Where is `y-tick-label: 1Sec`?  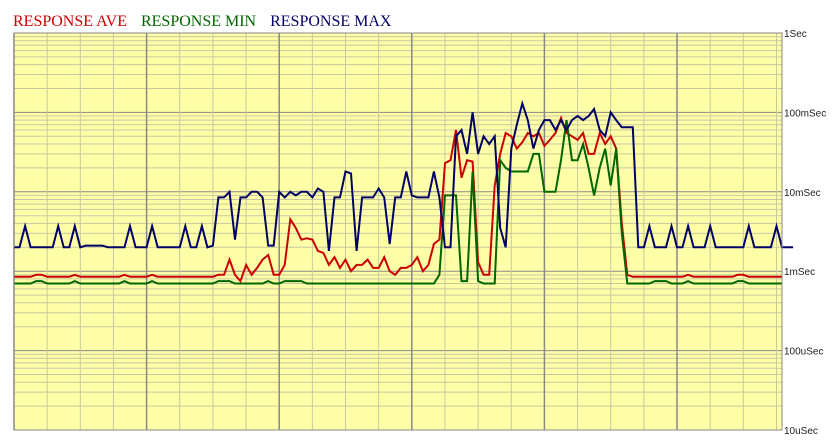 y-tick-label: 1Sec is located at coordinates (795, 34).